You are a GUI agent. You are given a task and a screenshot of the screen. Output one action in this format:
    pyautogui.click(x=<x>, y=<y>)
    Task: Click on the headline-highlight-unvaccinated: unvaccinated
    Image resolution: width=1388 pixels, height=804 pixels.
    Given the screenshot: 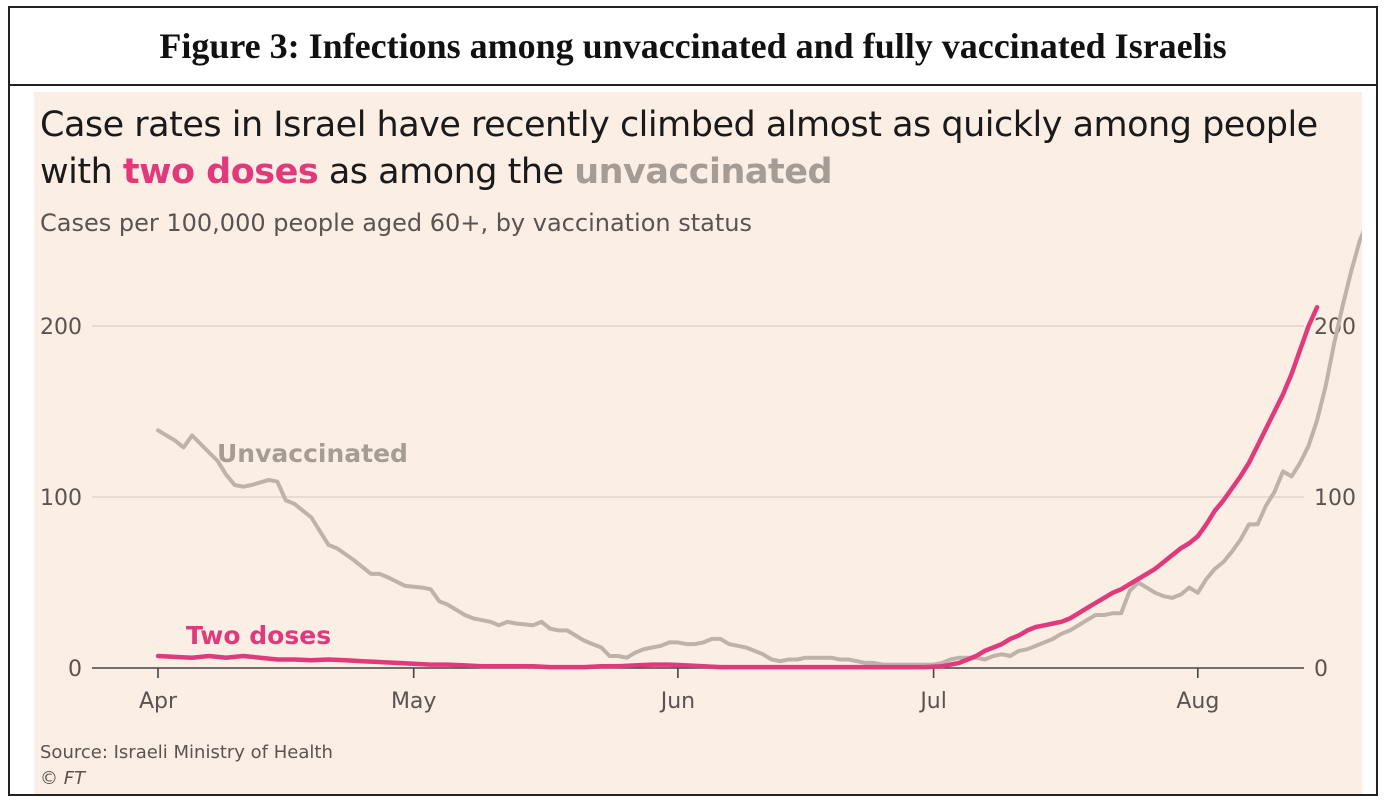 What is the action you would take?
    pyautogui.click(x=703, y=172)
    